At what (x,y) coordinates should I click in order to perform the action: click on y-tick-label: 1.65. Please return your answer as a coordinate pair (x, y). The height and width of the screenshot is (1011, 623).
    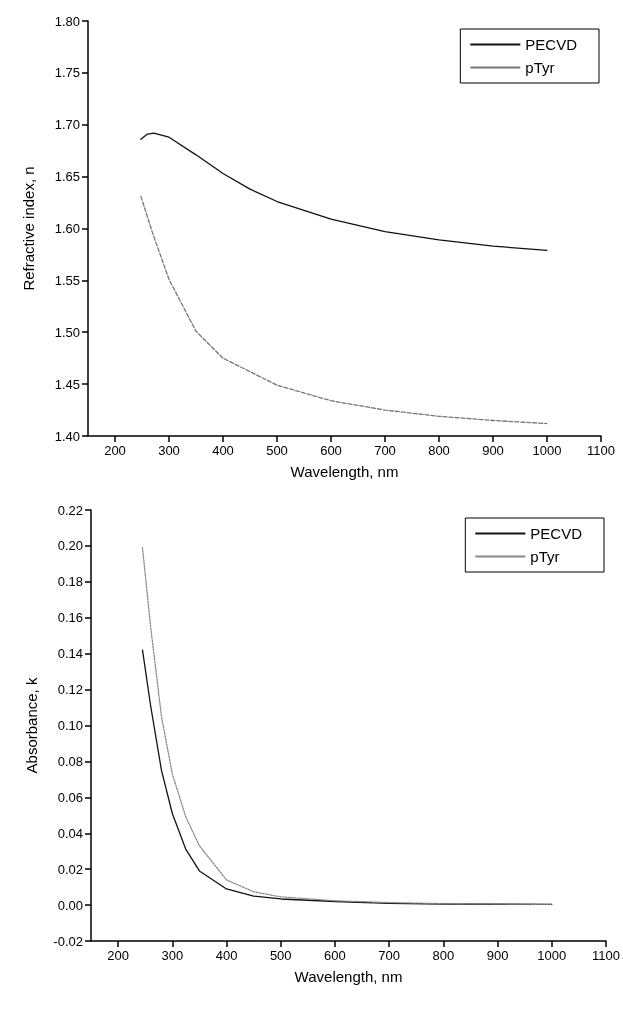
    Looking at the image, I should click on (67, 177).